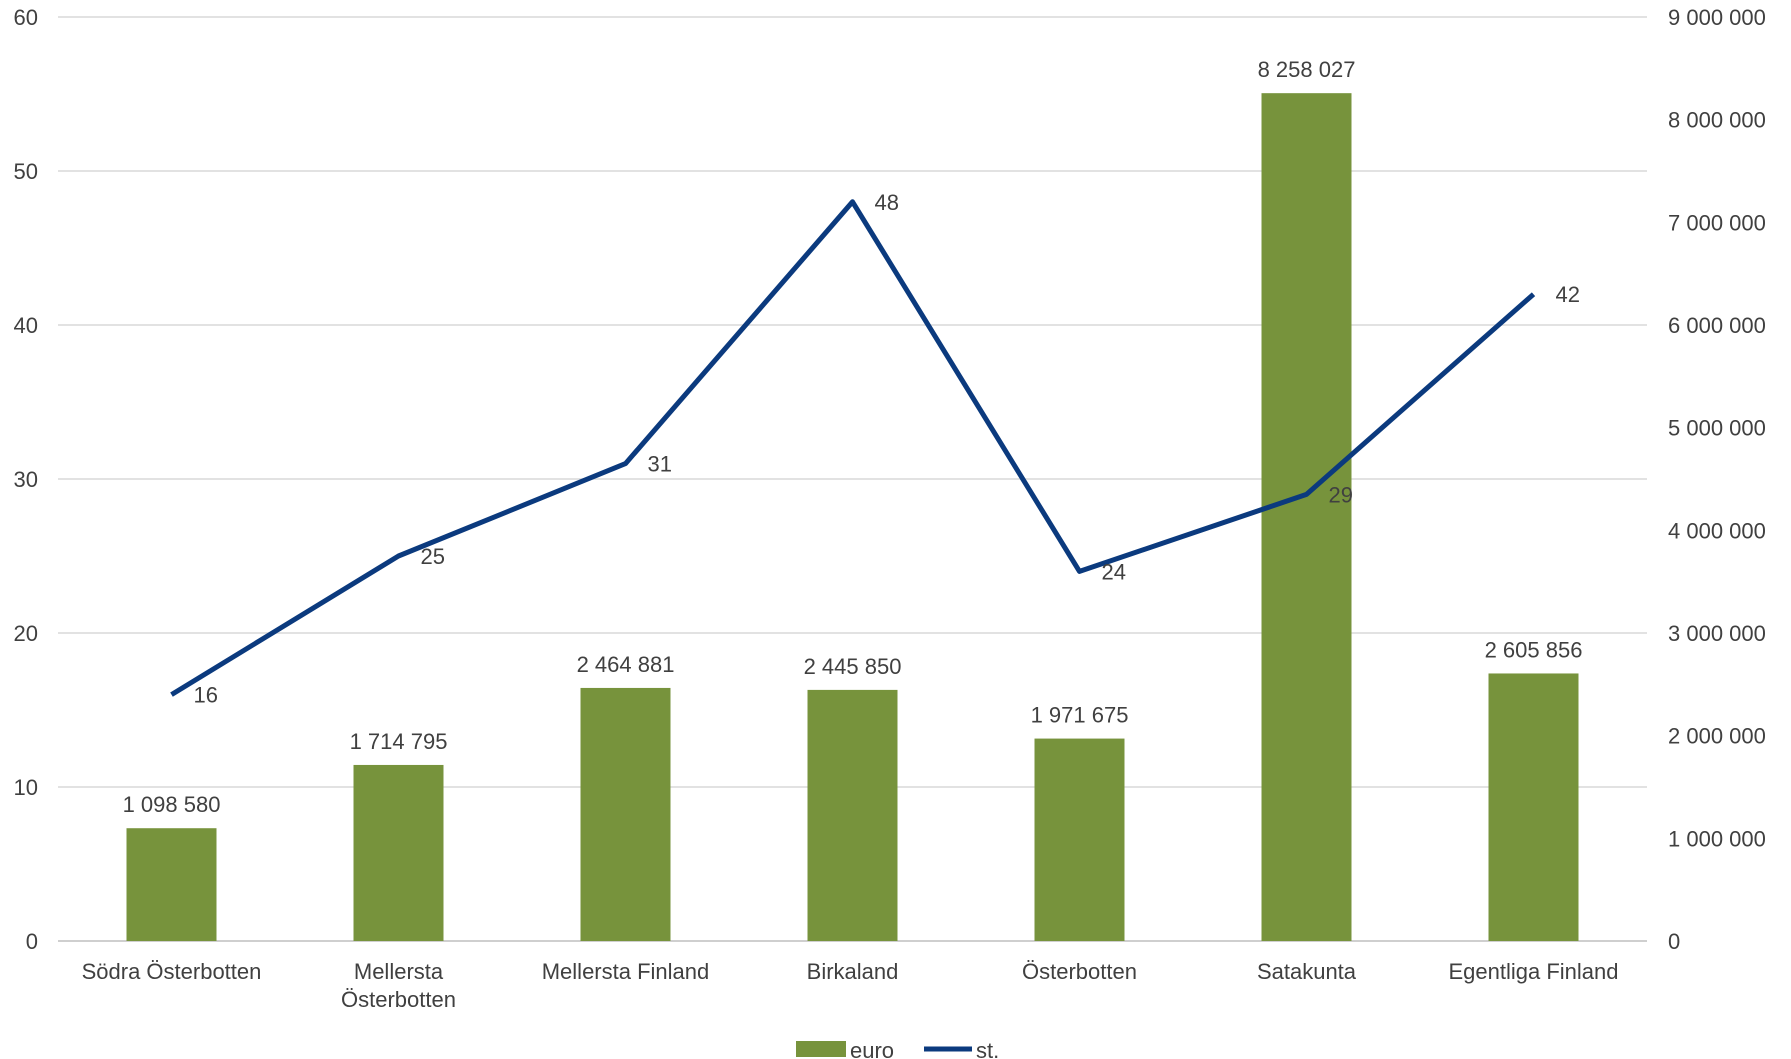  Describe the element at coordinates (1307, 69) in the screenshot. I see `bar-data-label: 8 258 027` at that location.